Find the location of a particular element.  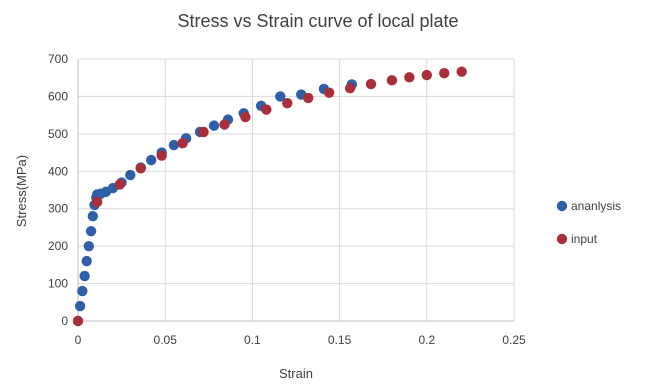

x-tick-label: 0.15 is located at coordinates (340, 340).